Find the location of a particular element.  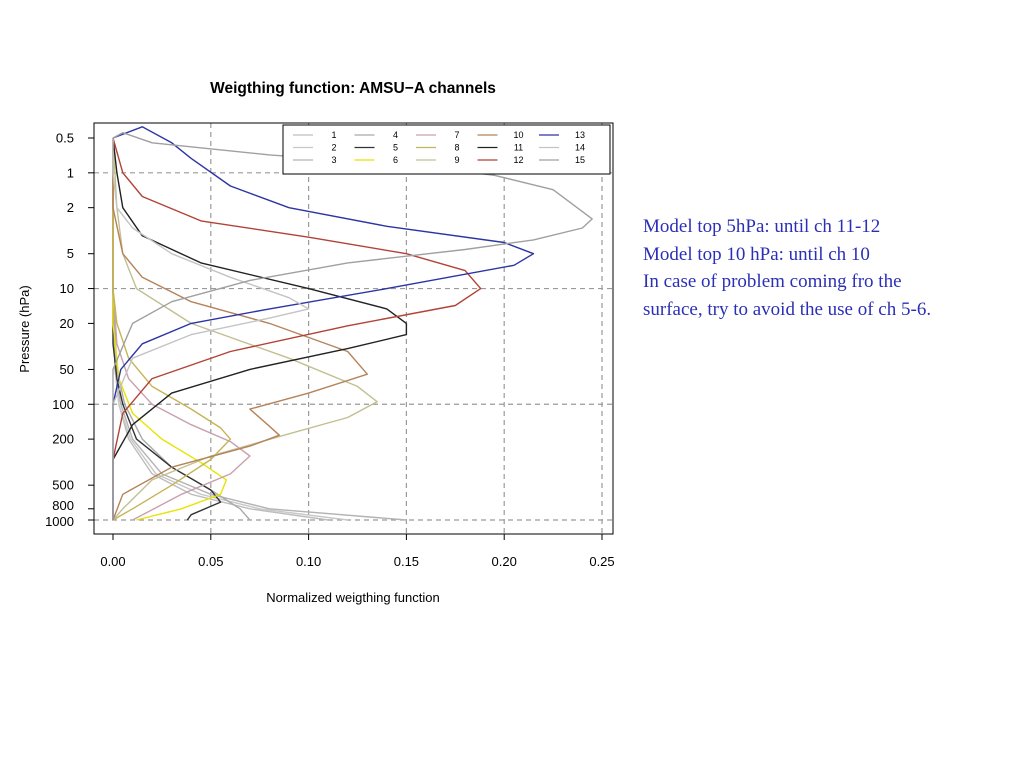

y-tick-label: 800 is located at coordinates (63, 505).